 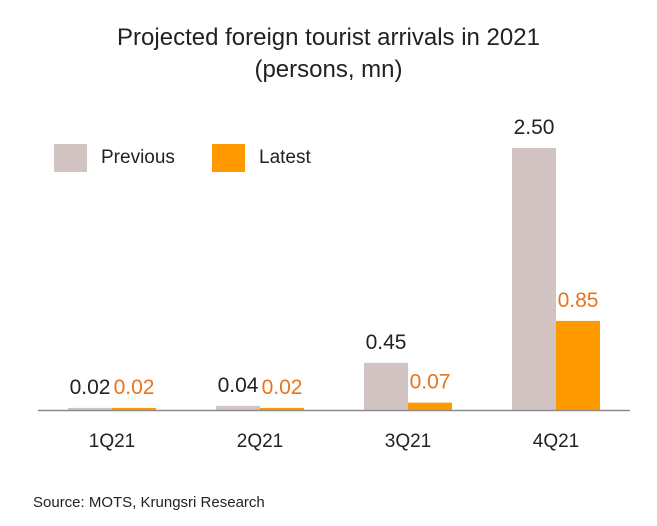 I want to click on legend-swatch-latest, so click(x=228, y=158).